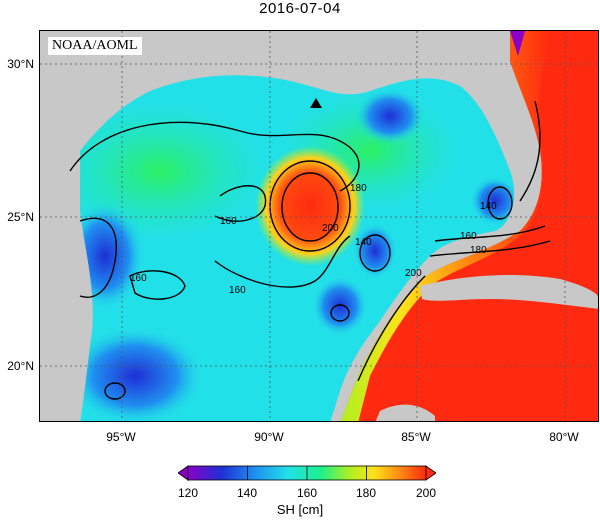  I want to click on cool-eddy-florida, so click(492, 201).